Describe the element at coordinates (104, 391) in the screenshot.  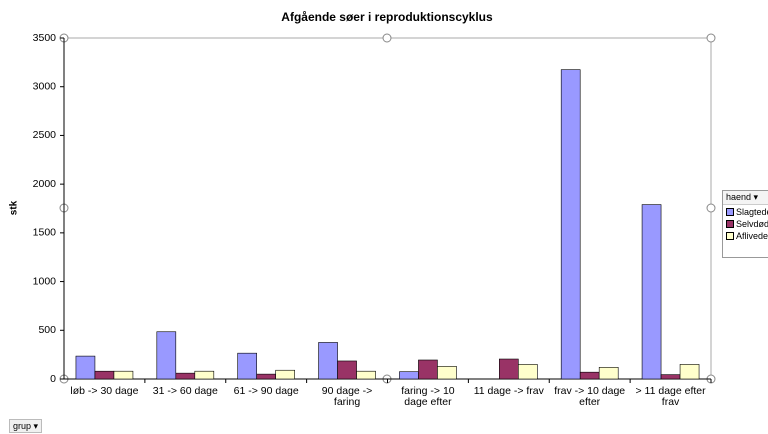
I see `x-tick-label: løb -> 30 dage` at that location.